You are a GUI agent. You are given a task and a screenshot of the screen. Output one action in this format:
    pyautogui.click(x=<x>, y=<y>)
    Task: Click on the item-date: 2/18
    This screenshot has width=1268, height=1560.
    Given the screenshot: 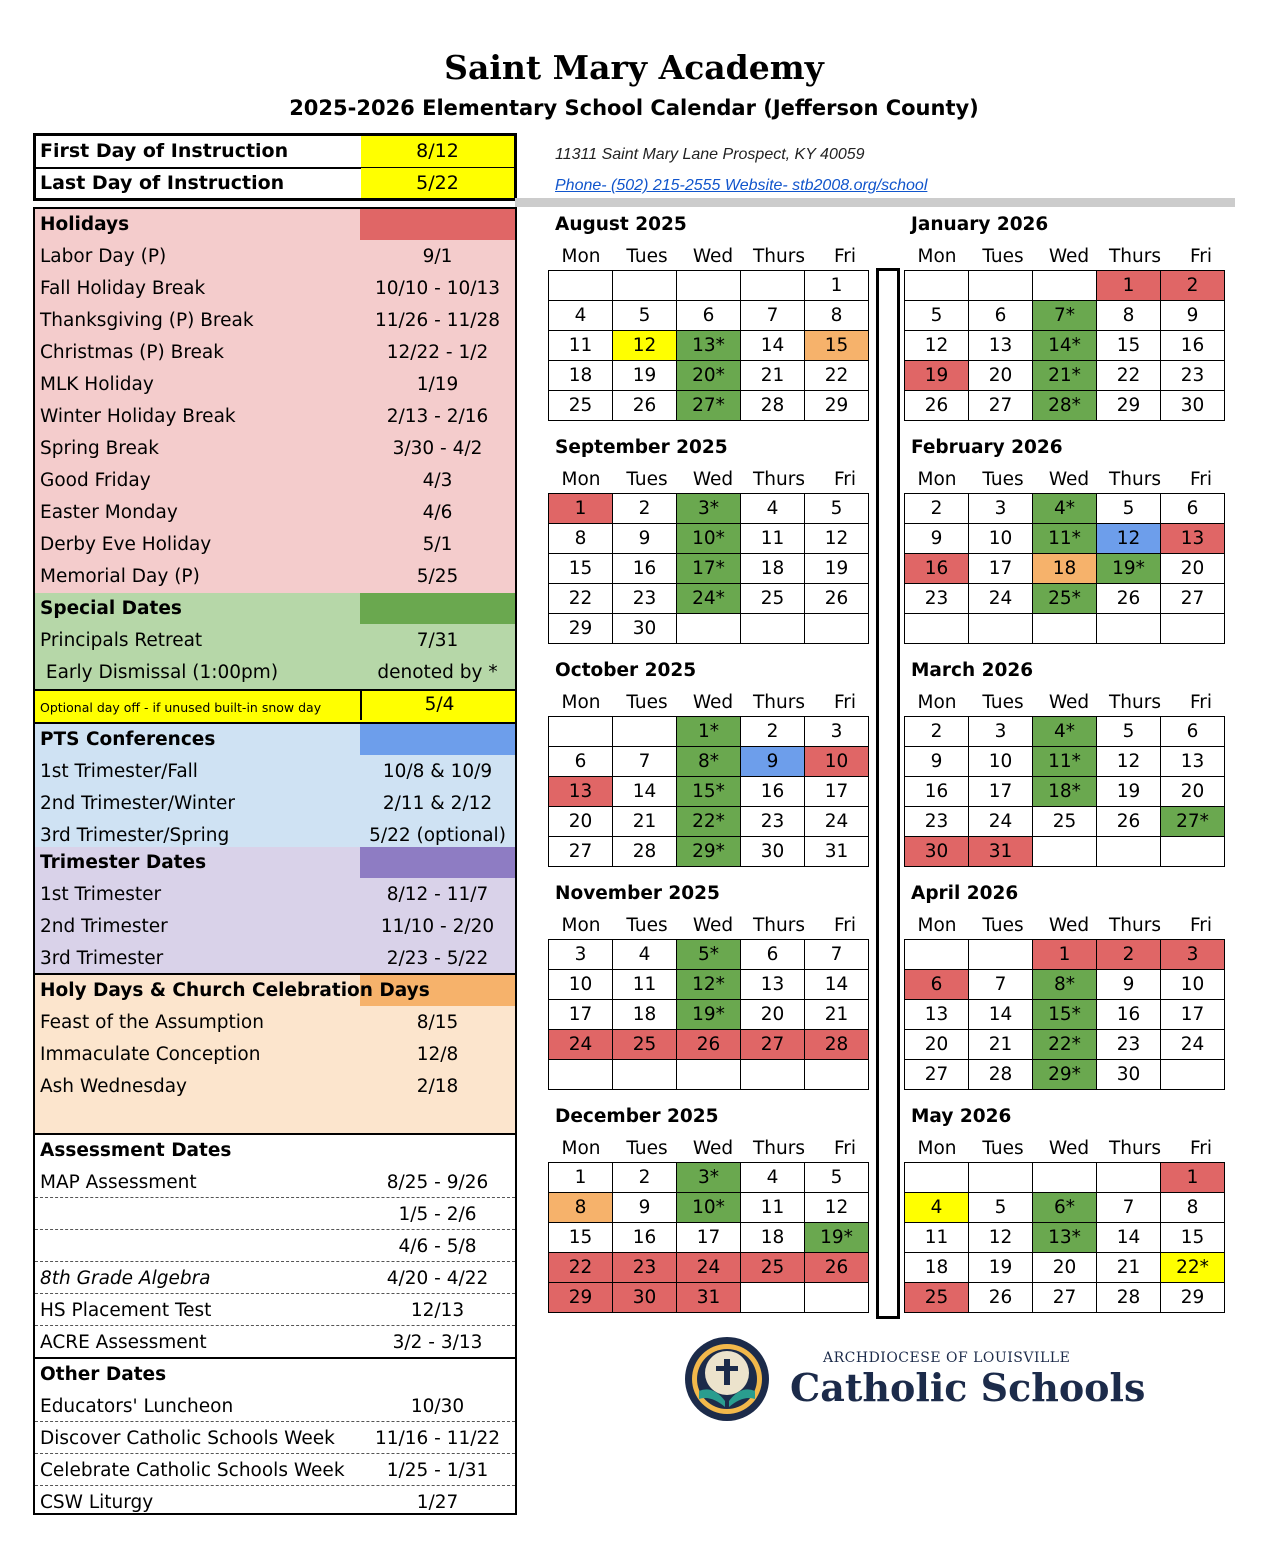 What is the action you would take?
    pyautogui.click(x=437, y=1086)
    